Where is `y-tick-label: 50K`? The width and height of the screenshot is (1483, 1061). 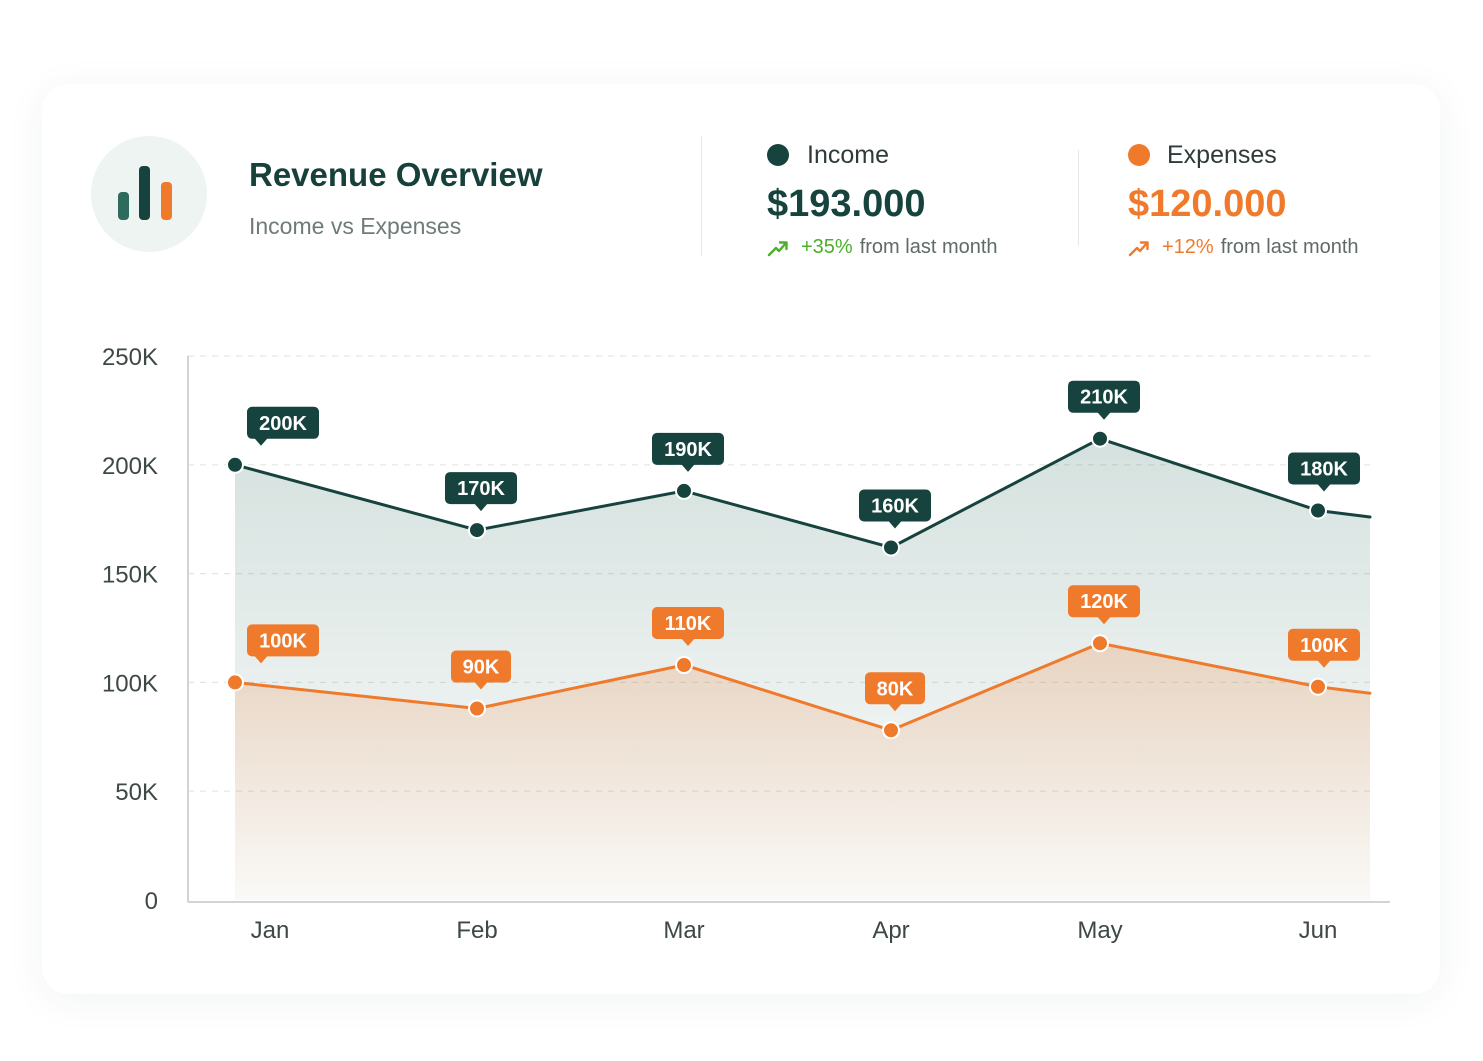 y-tick-label: 50K is located at coordinates (136, 792).